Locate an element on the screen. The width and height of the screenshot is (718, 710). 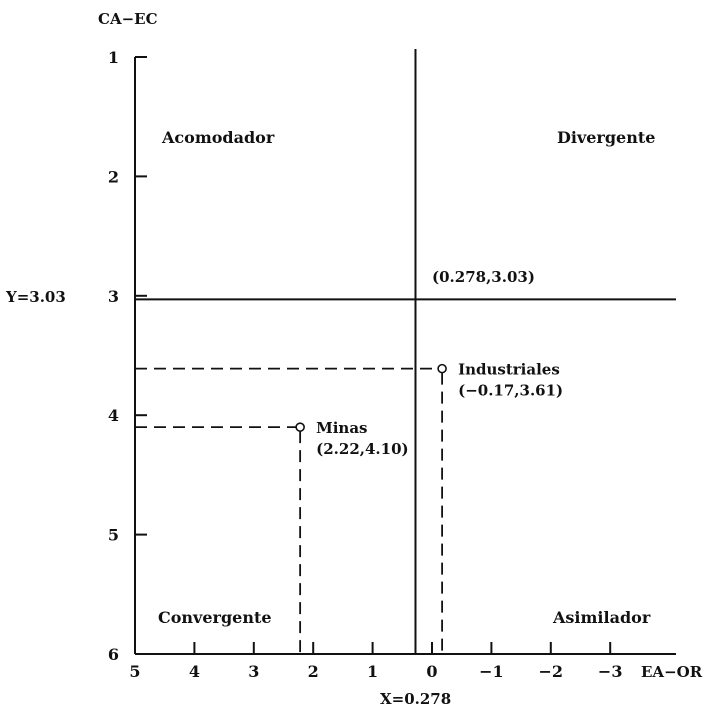
x-tick-label: −3 is located at coordinates (610, 671).